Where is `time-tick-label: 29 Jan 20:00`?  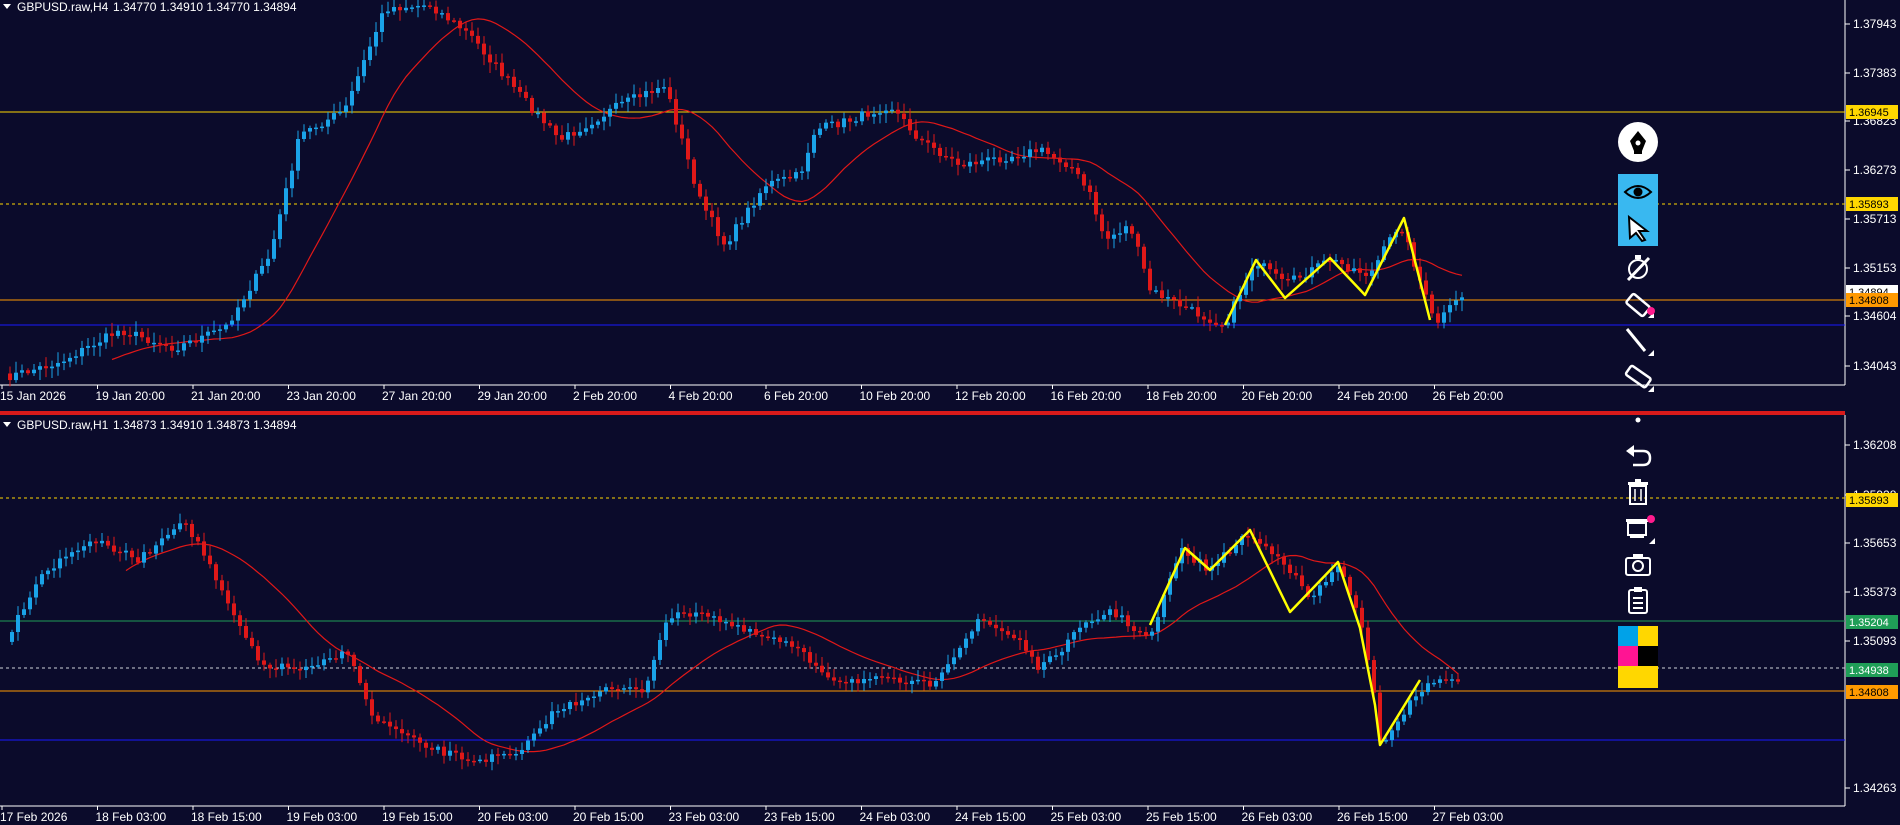 time-tick-label: 29 Jan 20:00 is located at coordinates (513, 396).